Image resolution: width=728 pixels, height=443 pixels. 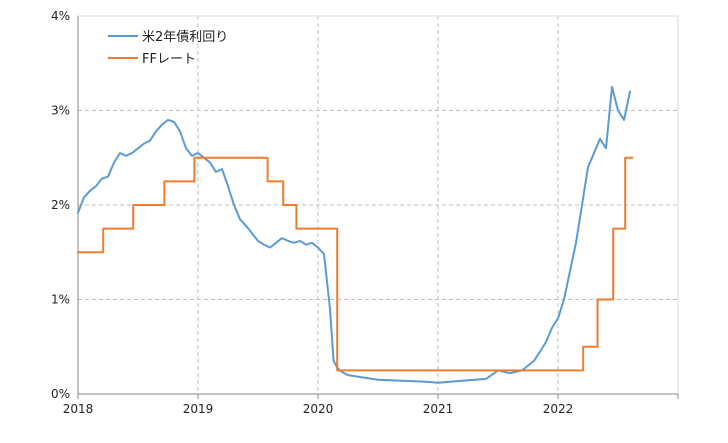 What do you see at coordinates (318, 409) in the screenshot?
I see `x-tick-label: 2020` at bounding box center [318, 409].